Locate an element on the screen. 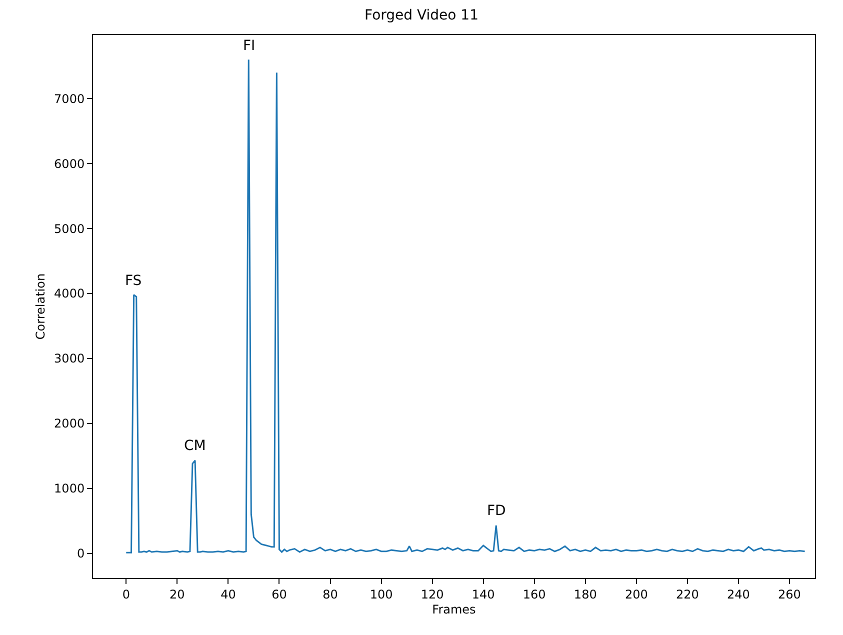 Image resolution: width=843 pixels, height=635 pixels. y-tick-label: 3000 is located at coordinates (69, 359).